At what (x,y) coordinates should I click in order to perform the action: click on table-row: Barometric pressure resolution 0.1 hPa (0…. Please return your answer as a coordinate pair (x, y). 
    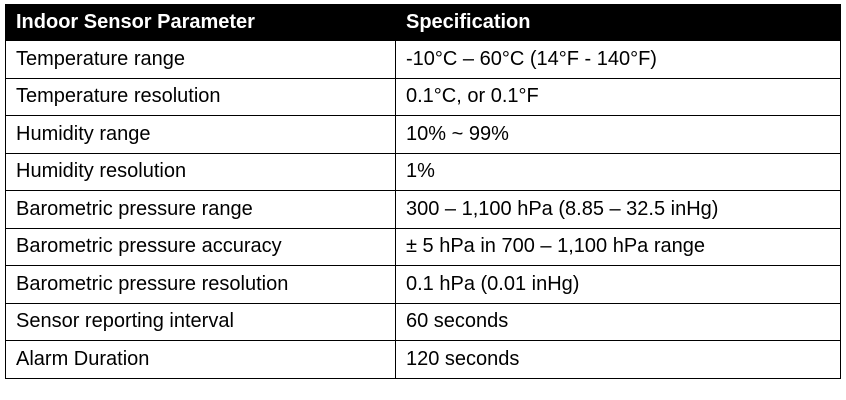
    Looking at the image, I should click on (423, 284).